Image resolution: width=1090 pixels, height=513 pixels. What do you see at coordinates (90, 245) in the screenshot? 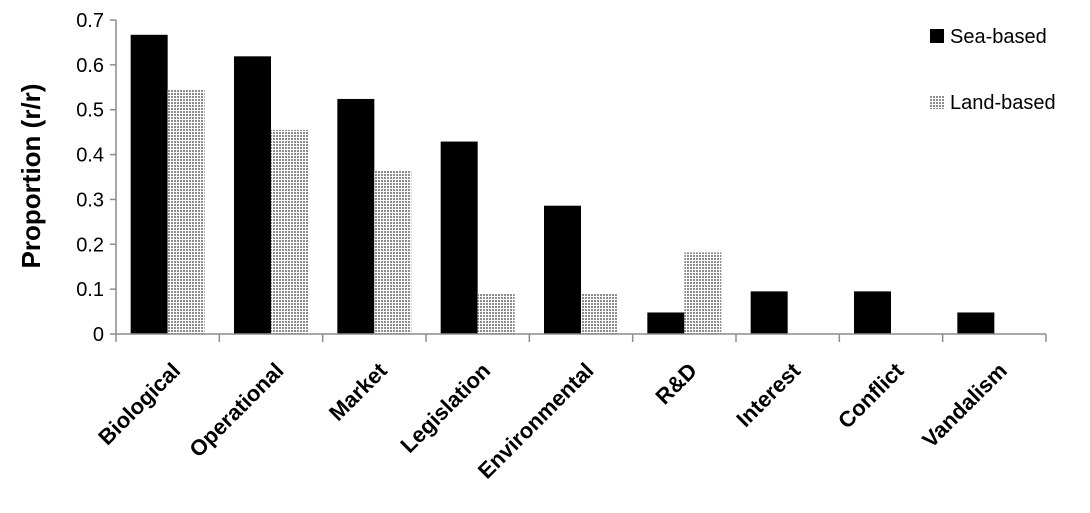
I see `y-tick-label: 0.2` at bounding box center [90, 245].